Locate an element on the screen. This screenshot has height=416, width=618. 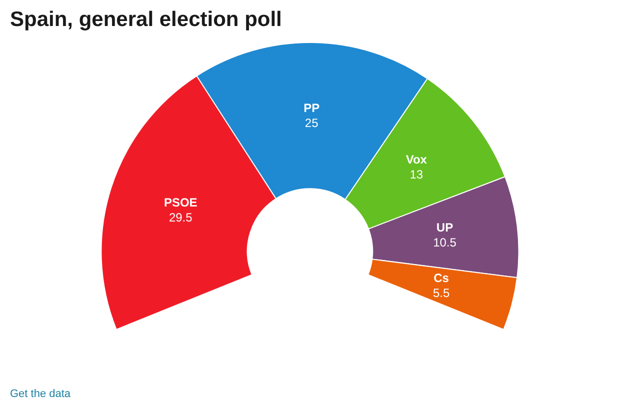
data-label: 25 is located at coordinates (311, 123).